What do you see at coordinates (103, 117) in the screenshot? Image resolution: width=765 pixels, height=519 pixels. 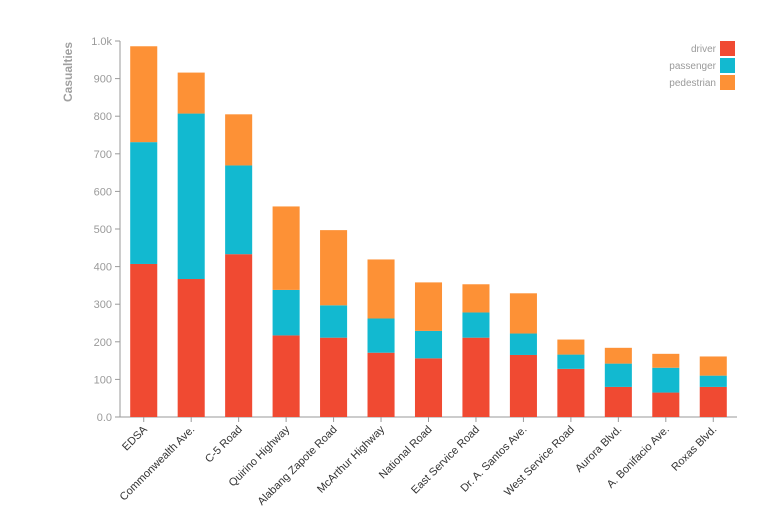 I see `y-tick-label: 800` at bounding box center [103, 117].